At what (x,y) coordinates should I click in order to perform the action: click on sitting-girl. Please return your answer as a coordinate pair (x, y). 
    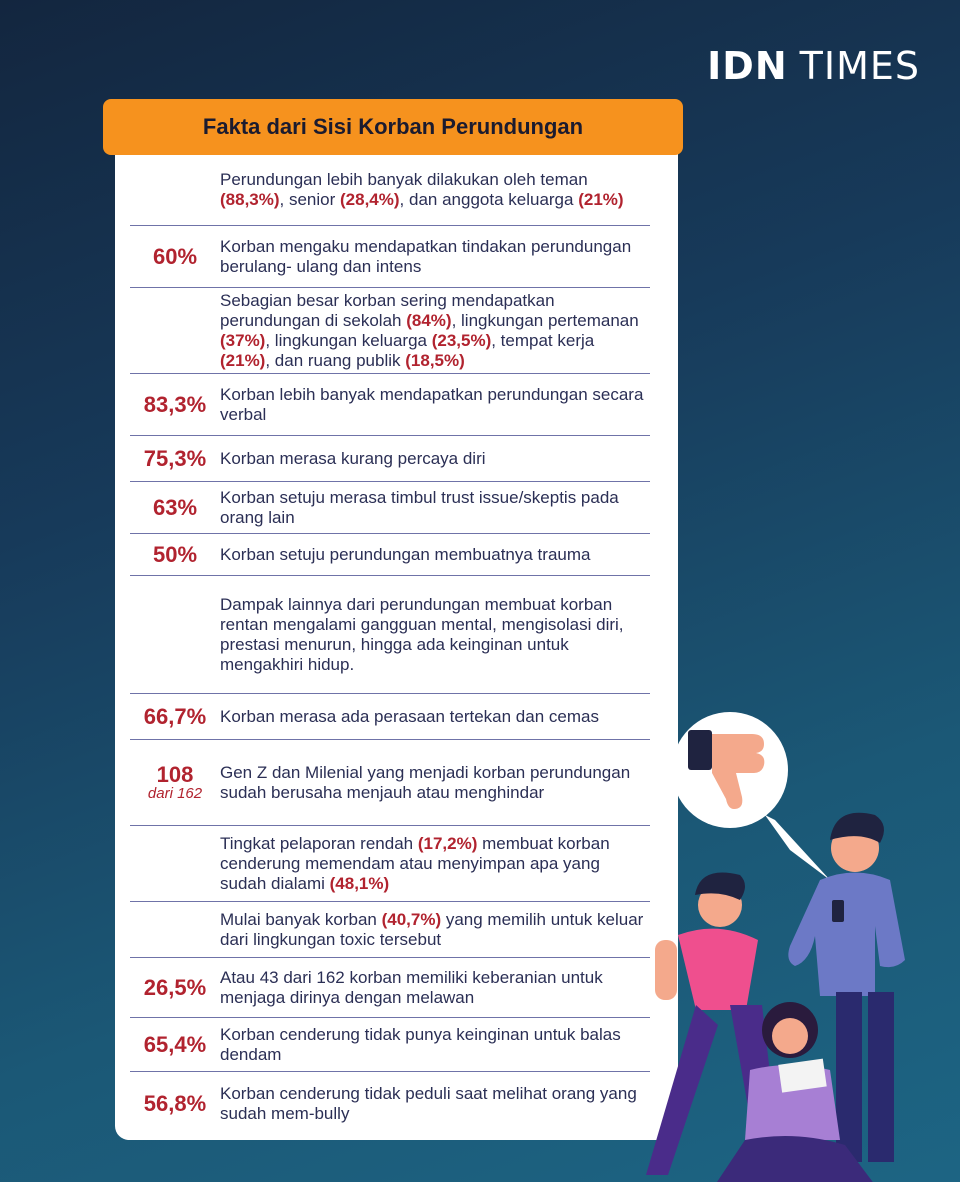
    Looking at the image, I should click on (795, 1093).